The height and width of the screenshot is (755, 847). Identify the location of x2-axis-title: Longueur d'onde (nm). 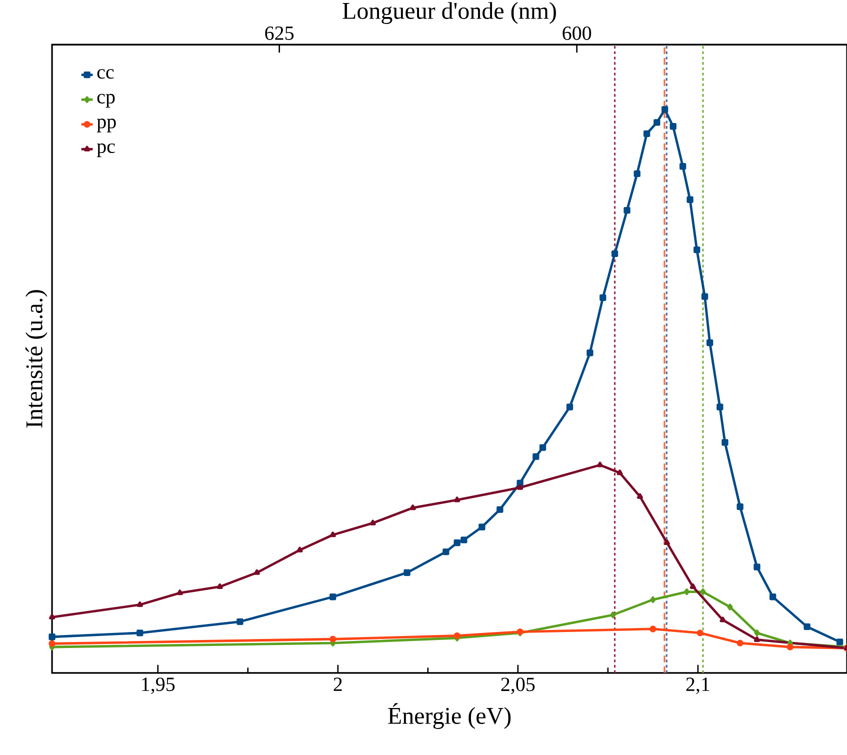
(449, 13).